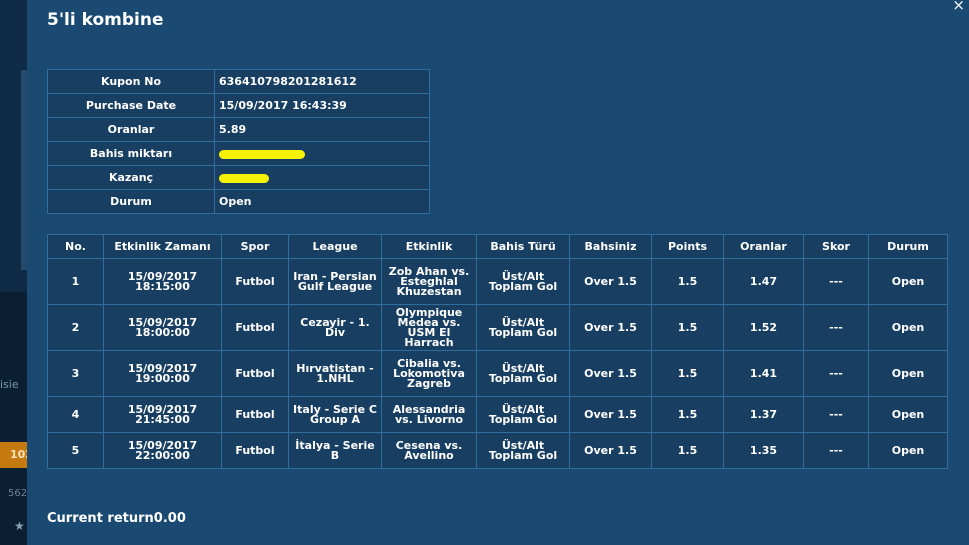 This screenshot has width=969, height=545. I want to click on column-header: Etkinlik, so click(429, 246).